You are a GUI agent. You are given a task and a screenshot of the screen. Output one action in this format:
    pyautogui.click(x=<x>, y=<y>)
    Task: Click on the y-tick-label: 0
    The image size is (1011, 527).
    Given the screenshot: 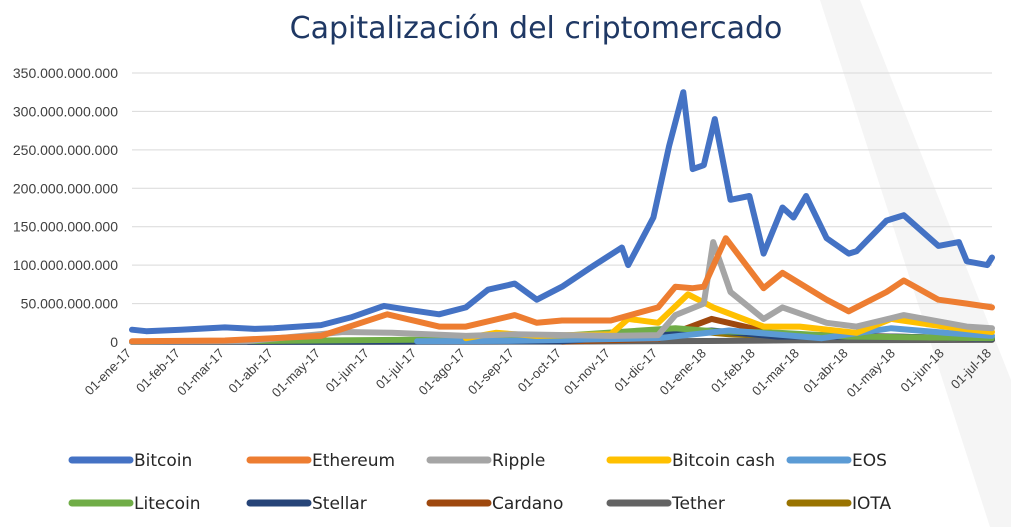 What is the action you would take?
    pyautogui.click(x=114, y=342)
    